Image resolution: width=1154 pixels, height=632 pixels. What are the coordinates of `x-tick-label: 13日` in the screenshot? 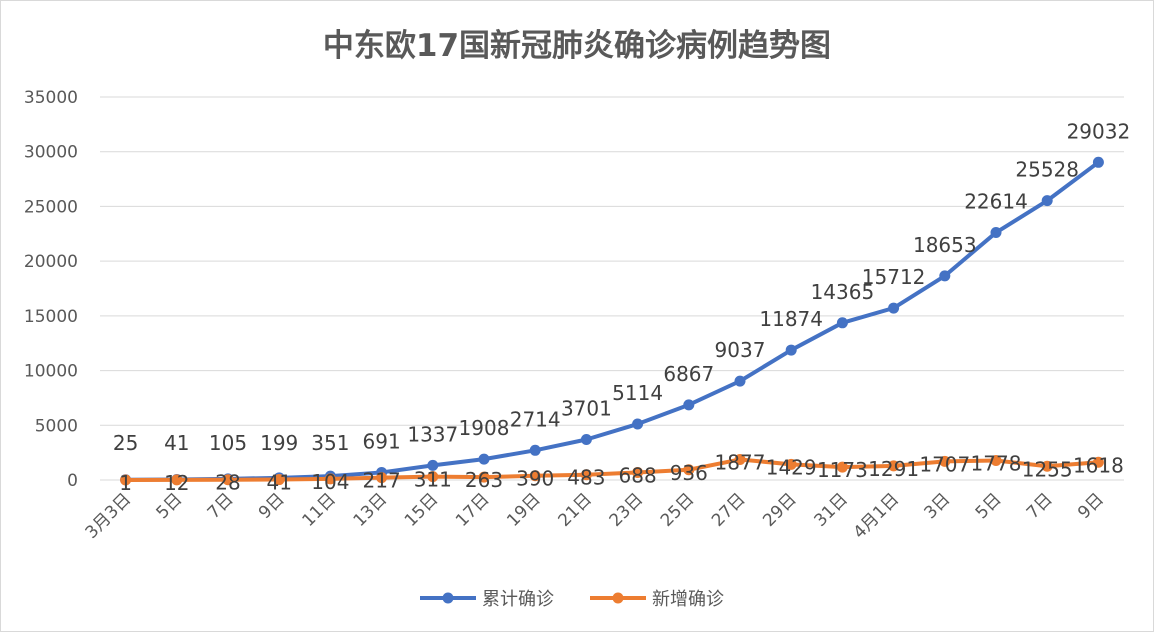 It's located at (370, 509).